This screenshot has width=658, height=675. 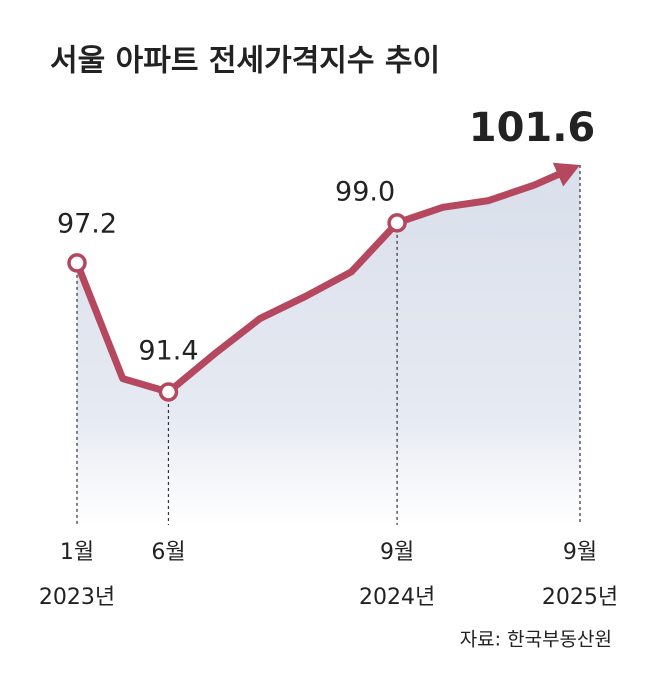 I want to click on chart-title: 서울 아파트 전세가격지수 추이, so click(x=245, y=61).